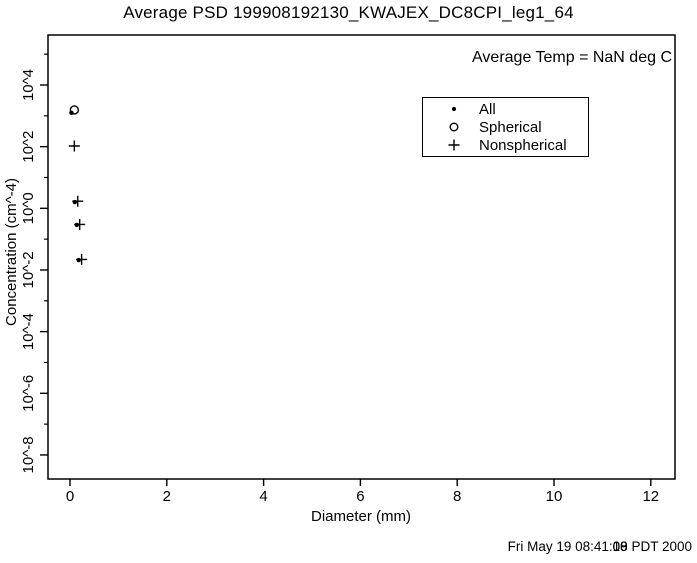 This screenshot has height=563, width=697. I want to click on timestamp: Fri May 19 08:41:08 09 10 PDT 2000, so click(600, 546).